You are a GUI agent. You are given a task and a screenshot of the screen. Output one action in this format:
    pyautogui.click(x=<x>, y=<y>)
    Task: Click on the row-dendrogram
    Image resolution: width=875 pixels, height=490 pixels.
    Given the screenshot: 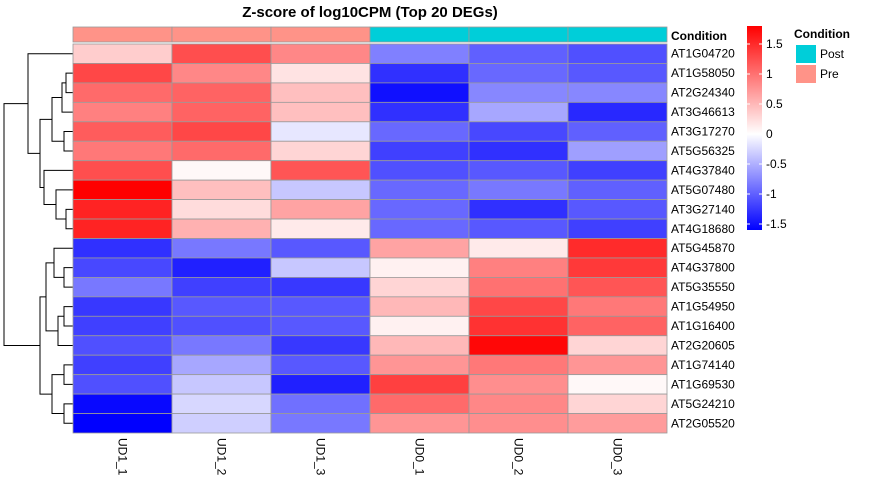 What is the action you would take?
    pyautogui.click(x=38, y=238)
    